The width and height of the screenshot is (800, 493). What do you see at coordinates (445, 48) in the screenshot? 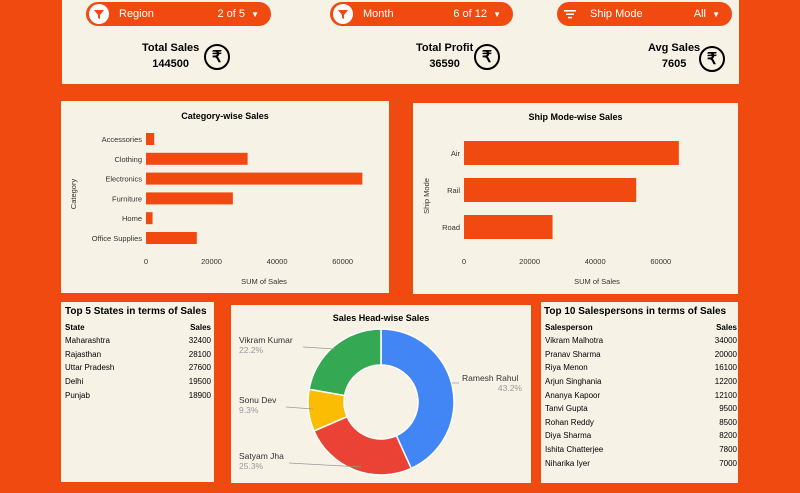
I see `kpi-label: Total Profit` at bounding box center [445, 48].